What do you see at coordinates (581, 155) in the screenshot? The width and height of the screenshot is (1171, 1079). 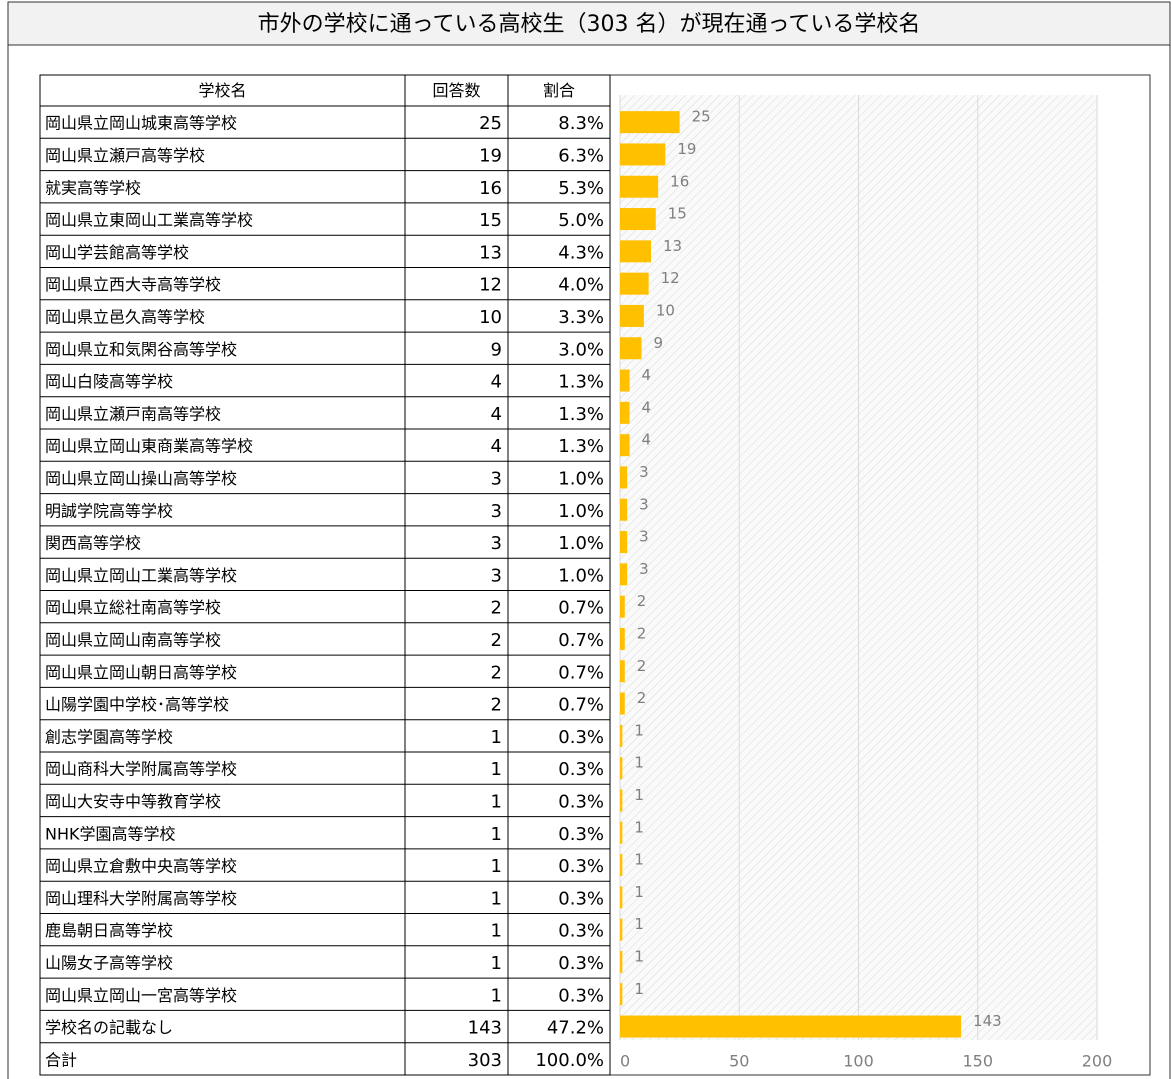 I see `cell: 6.3%` at bounding box center [581, 155].